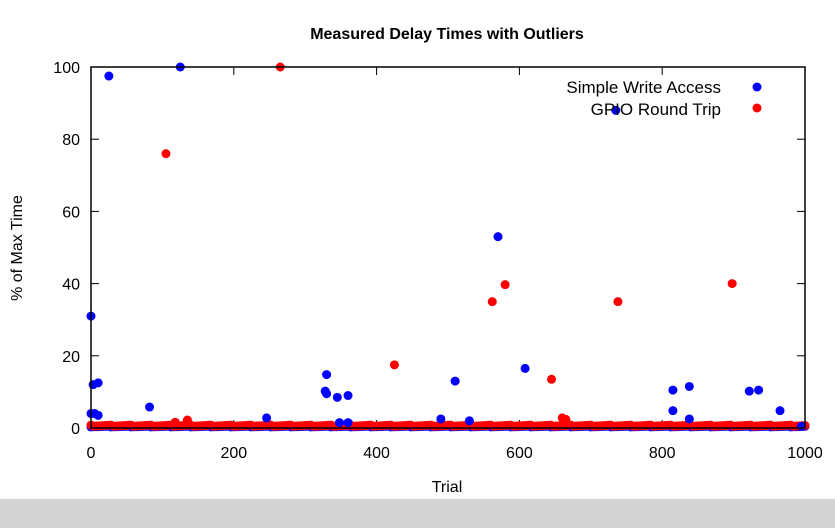  Describe the element at coordinates (376, 453) in the screenshot. I see `x-tick-label: 400` at that location.